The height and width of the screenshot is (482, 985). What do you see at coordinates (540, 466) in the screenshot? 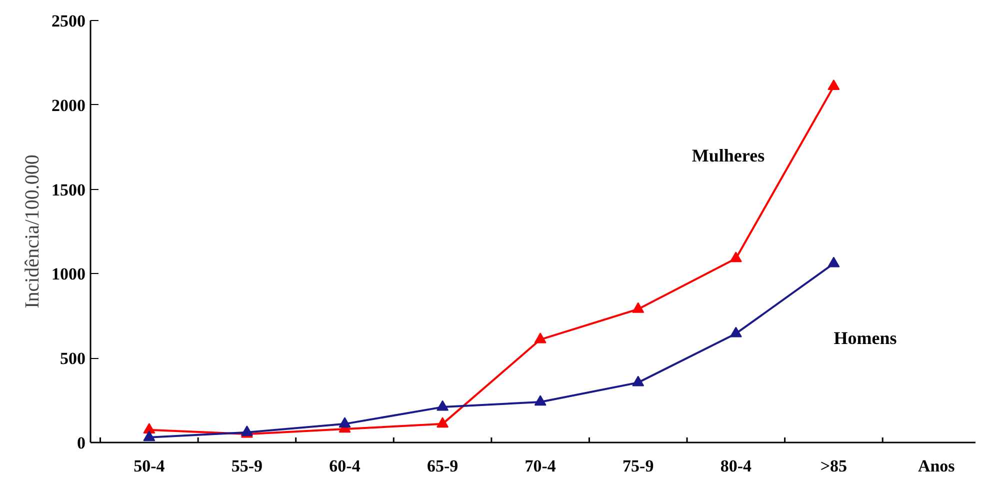
I see `x-tick-label: 70-4` at bounding box center [540, 466].